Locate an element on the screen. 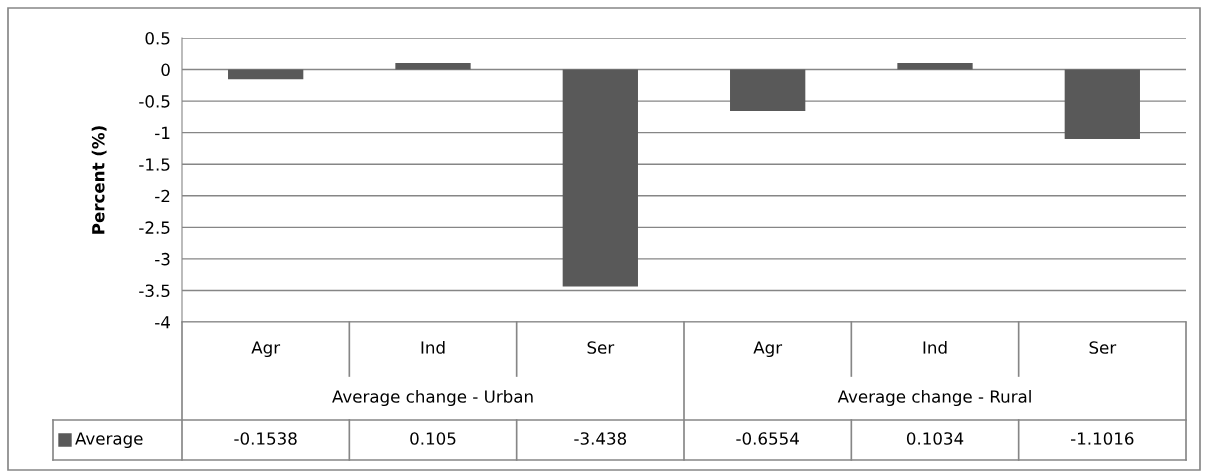  y-tick-label: -3.5 is located at coordinates (154, 291).